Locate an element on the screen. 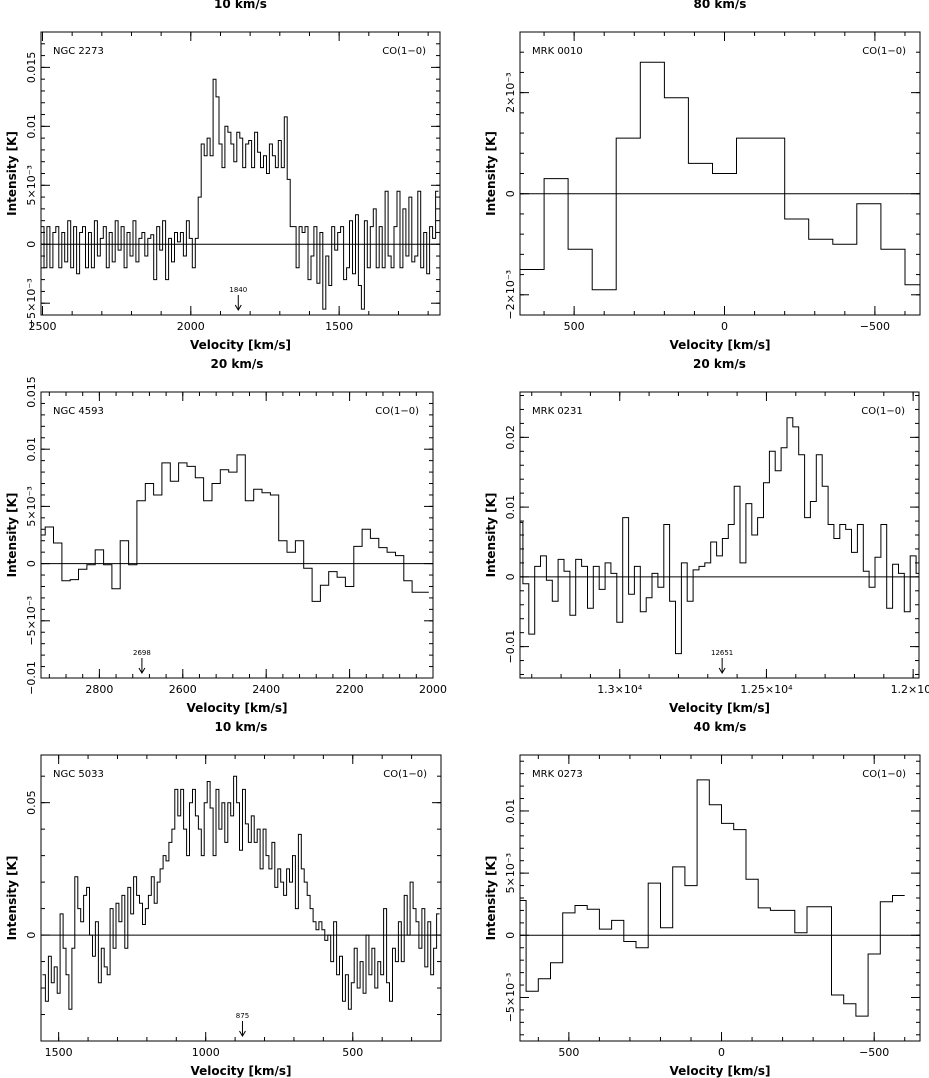 Image resolution: width=929 pixels, height=1078 pixels. x-tick-label: 1.3×10⁴ is located at coordinates (620, 689).